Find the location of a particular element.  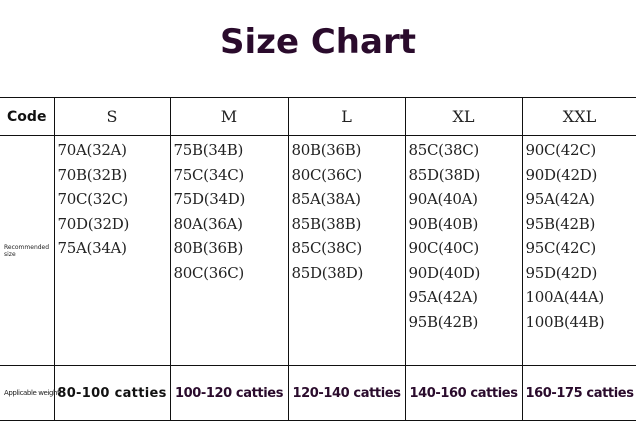

size-header-m: M is located at coordinates (229, 116).